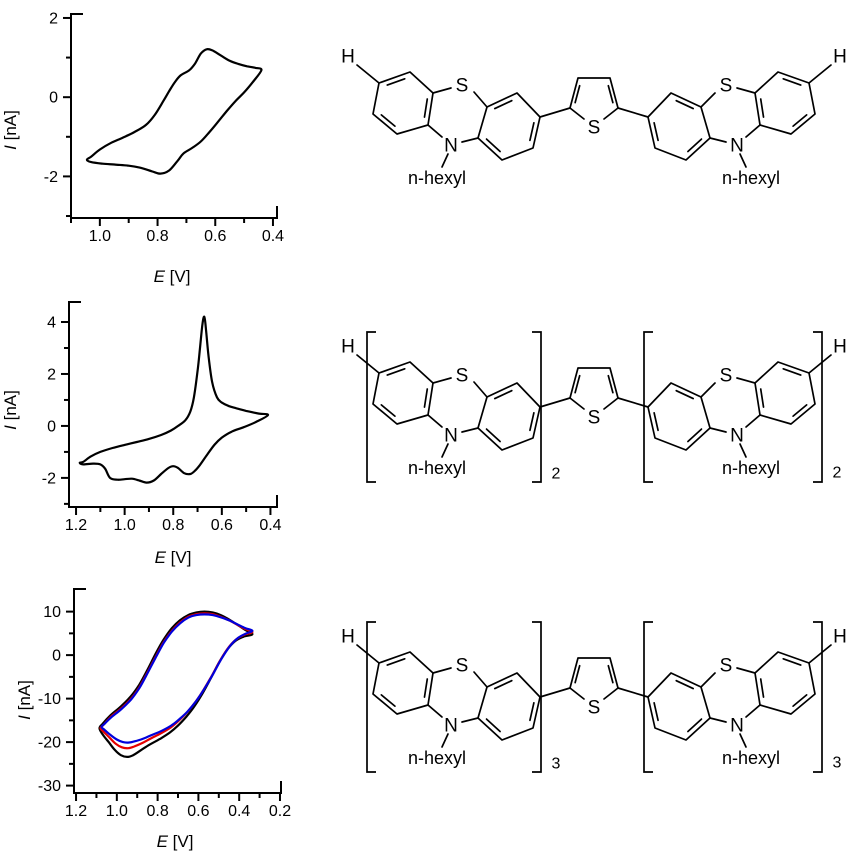 This screenshot has height=857, width=851. Describe the element at coordinates (594, 128) in the screenshot. I see `thiophene-sulfur-label: S` at that location.